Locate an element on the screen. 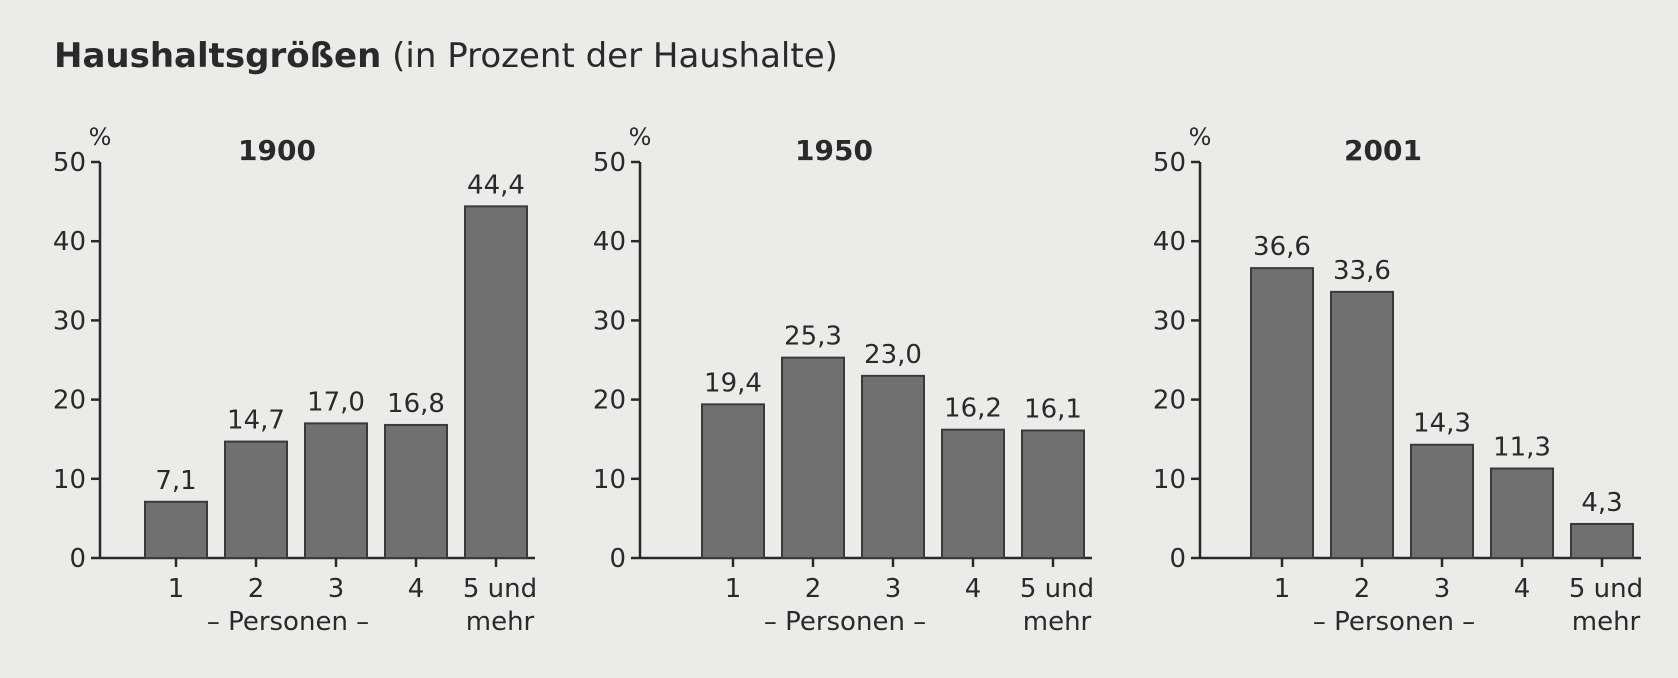 The width and height of the screenshot is (1678, 678). data-label: 17,0 is located at coordinates (336, 402).